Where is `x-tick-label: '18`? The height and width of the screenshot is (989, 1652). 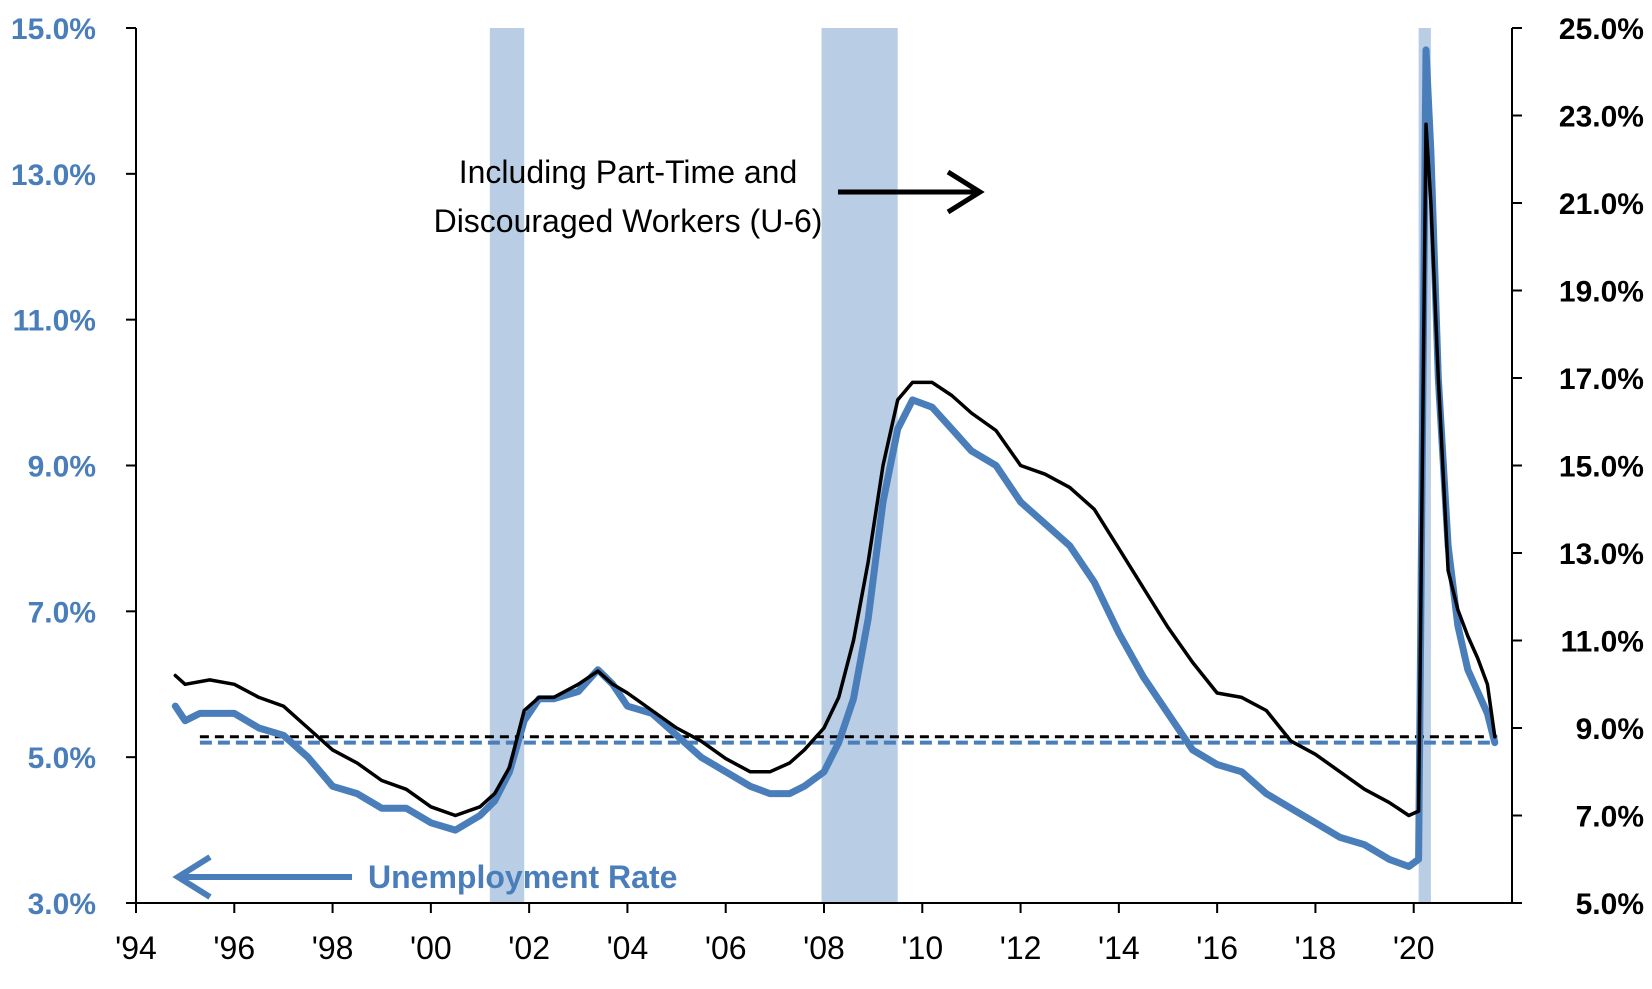 x-tick-label: '18 is located at coordinates (1316, 948).